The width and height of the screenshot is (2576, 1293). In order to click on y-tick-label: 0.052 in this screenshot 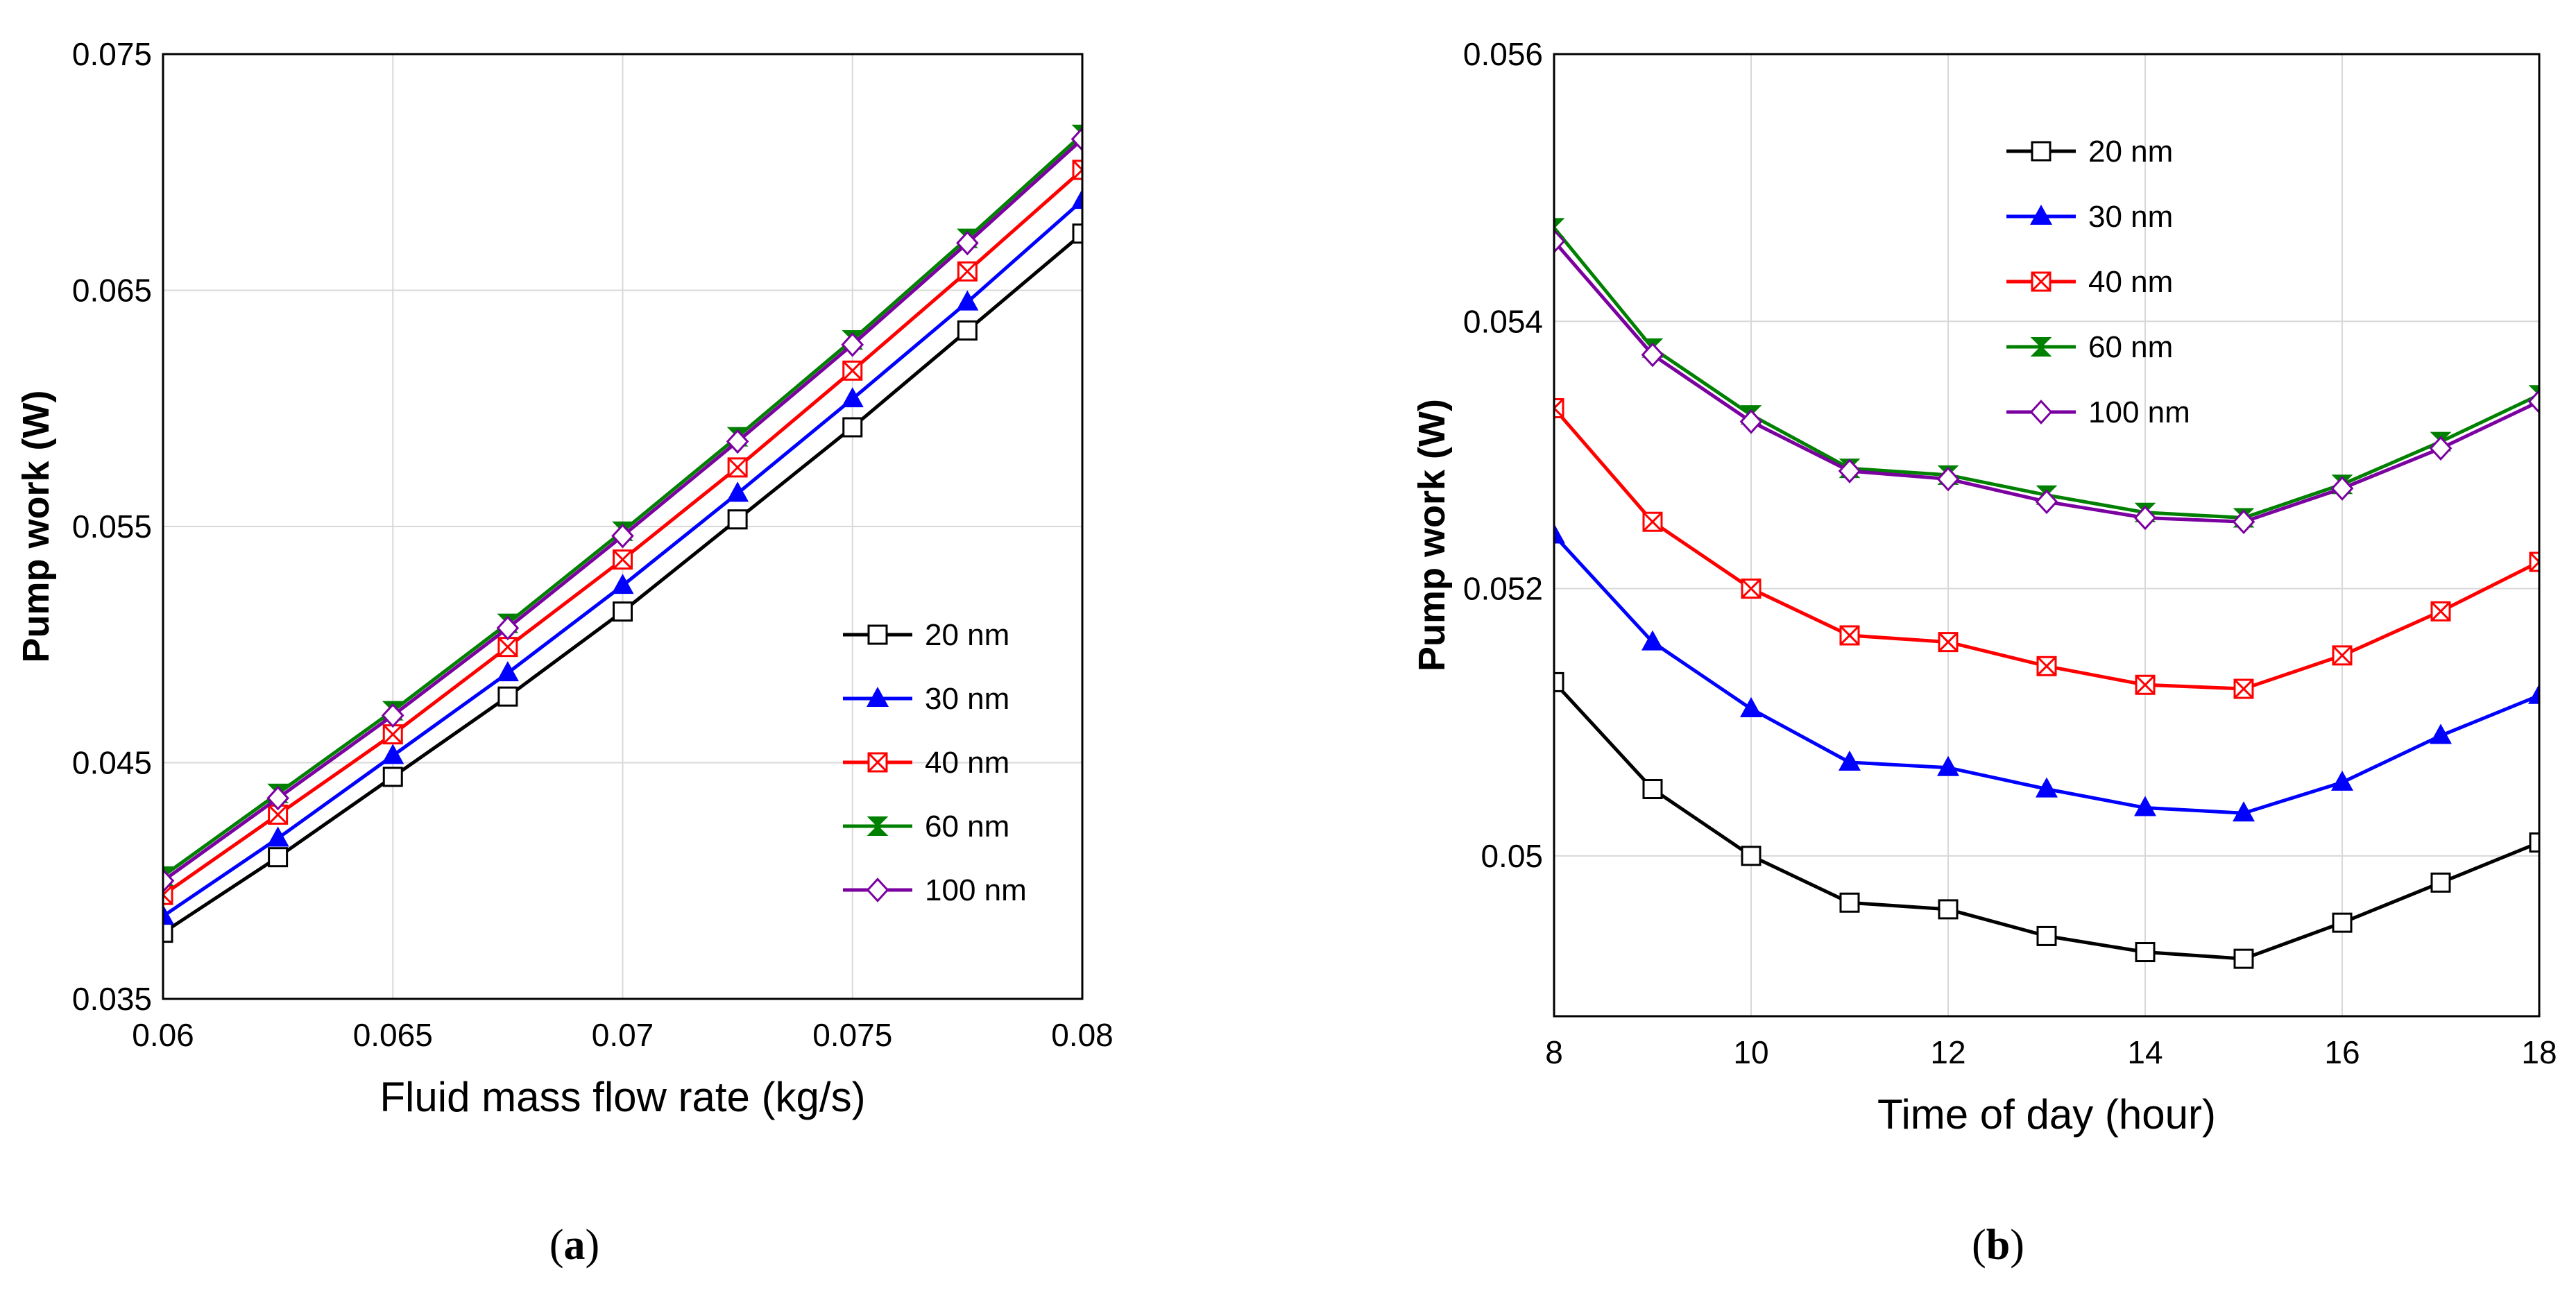, I will do `click(1503, 589)`.